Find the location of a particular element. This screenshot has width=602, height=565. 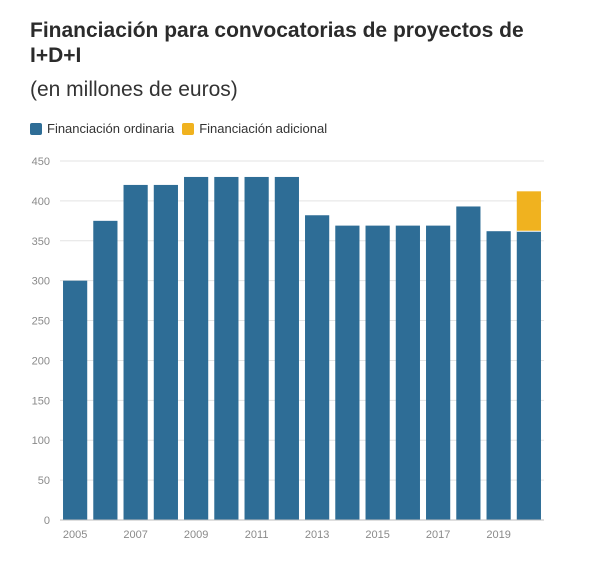

y-tick-label: 400 is located at coordinates (41, 202).